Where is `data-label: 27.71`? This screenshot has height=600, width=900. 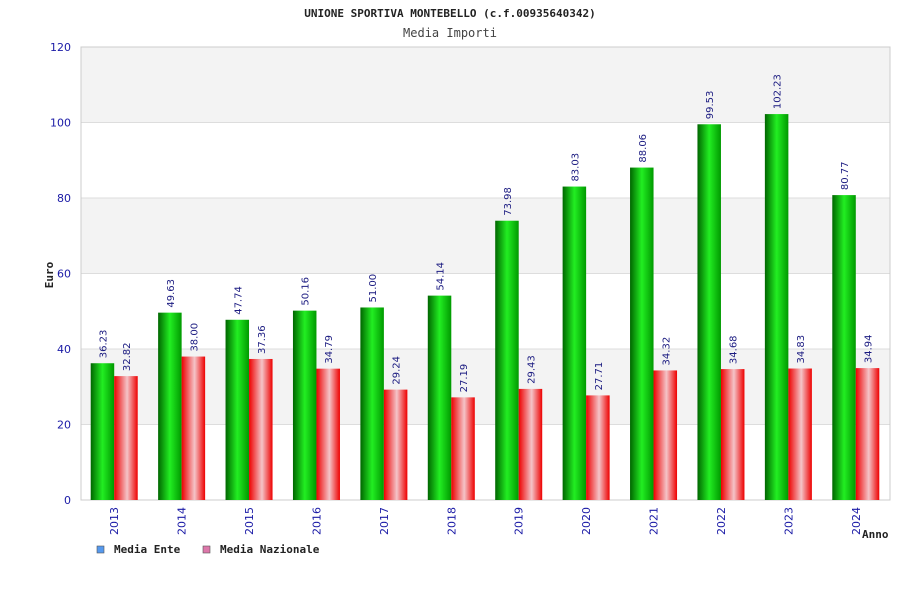 data-label: 27.71 is located at coordinates (599, 376).